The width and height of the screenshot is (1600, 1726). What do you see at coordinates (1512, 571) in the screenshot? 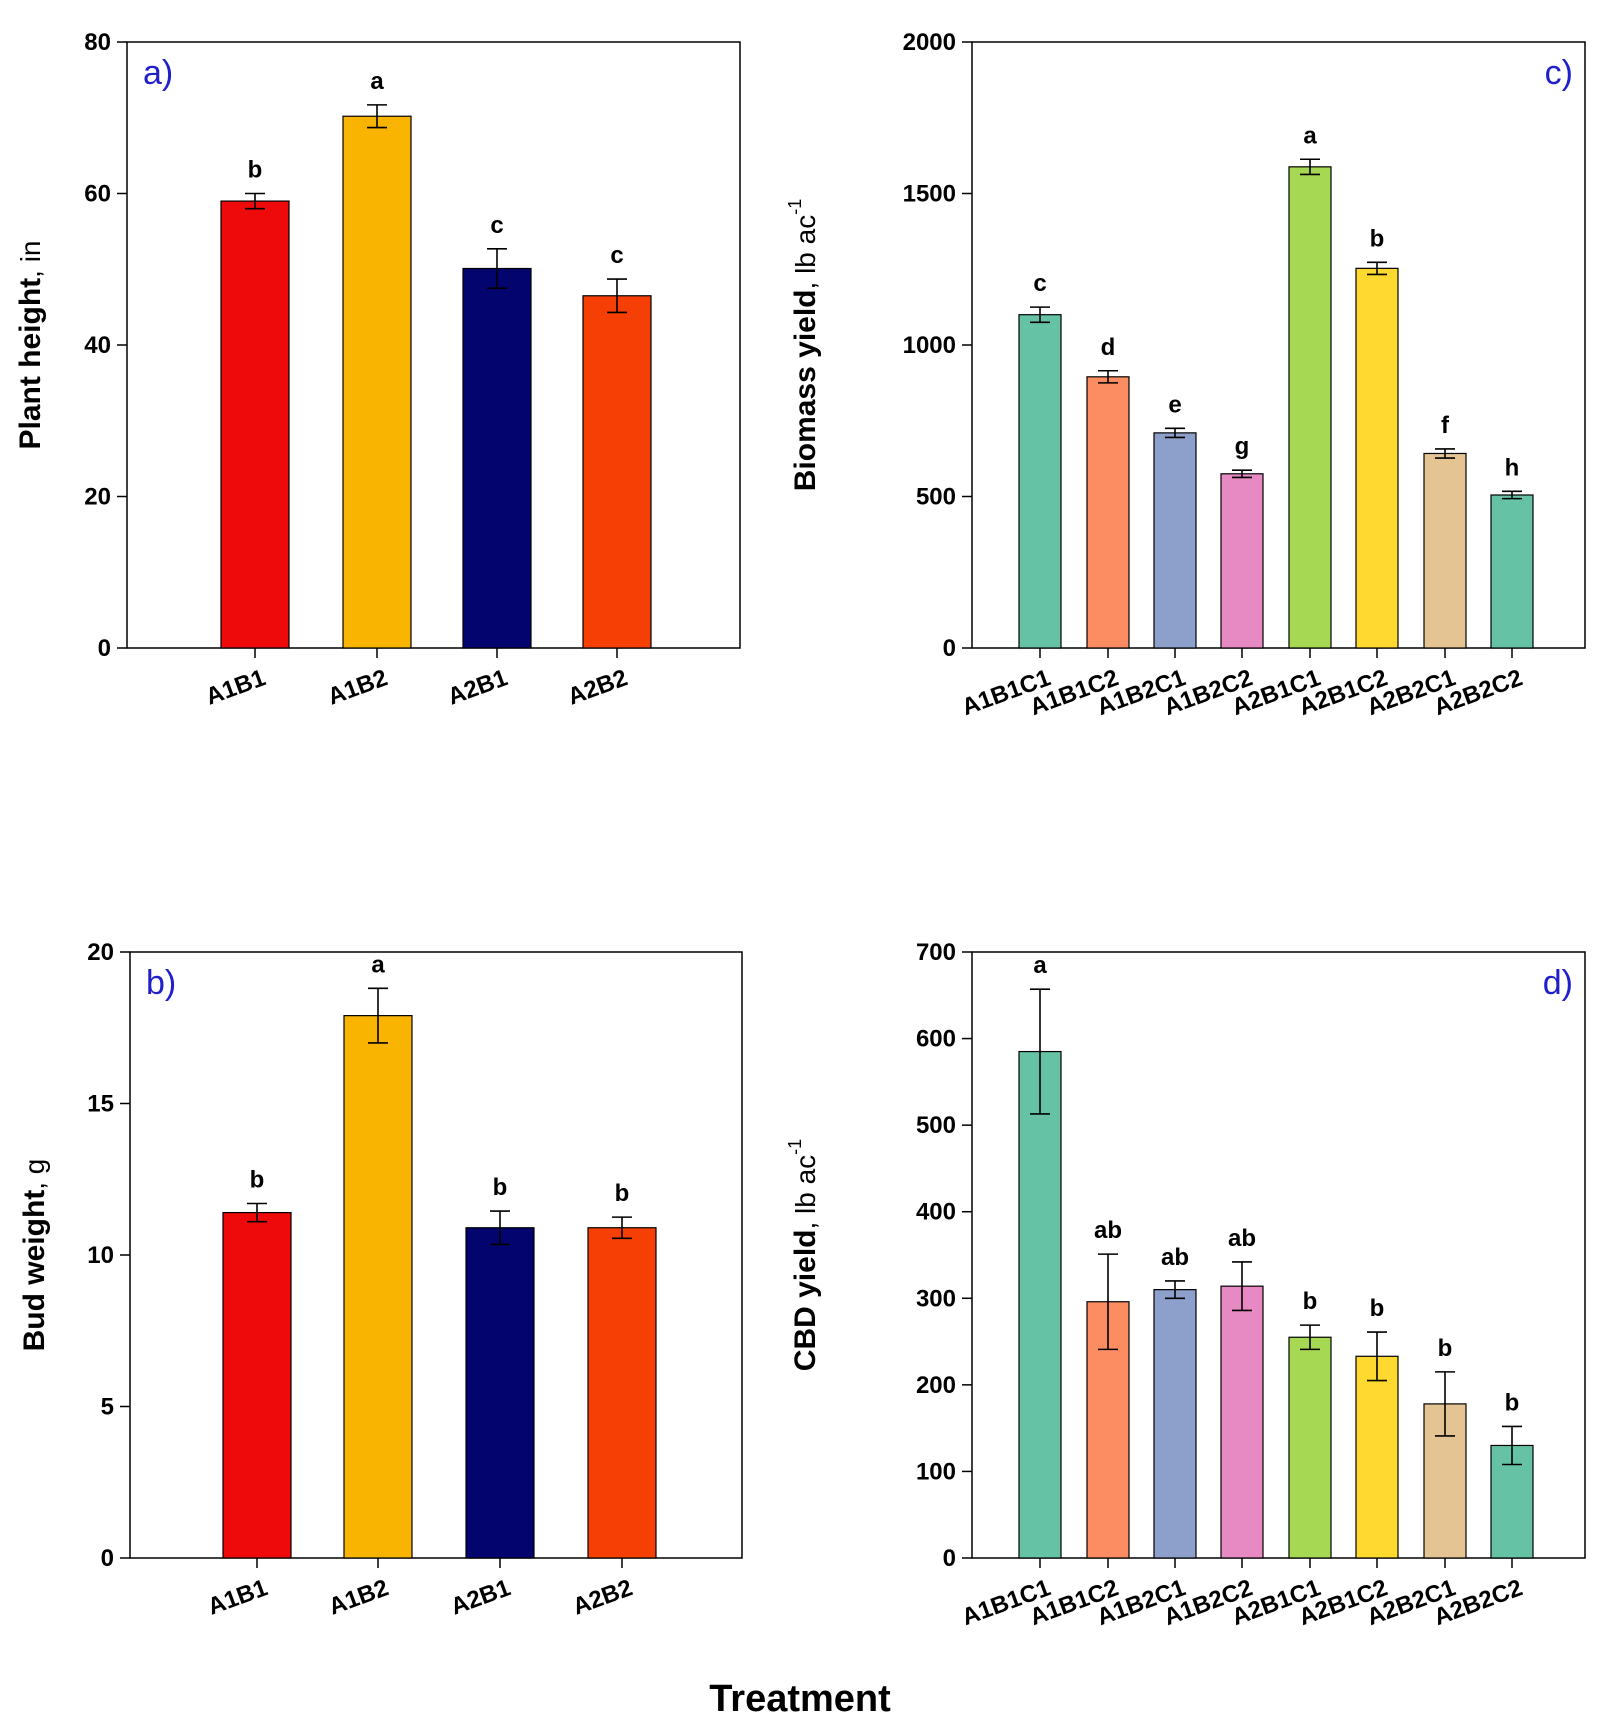
I see `bar-a2b2c2` at bounding box center [1512, 571].